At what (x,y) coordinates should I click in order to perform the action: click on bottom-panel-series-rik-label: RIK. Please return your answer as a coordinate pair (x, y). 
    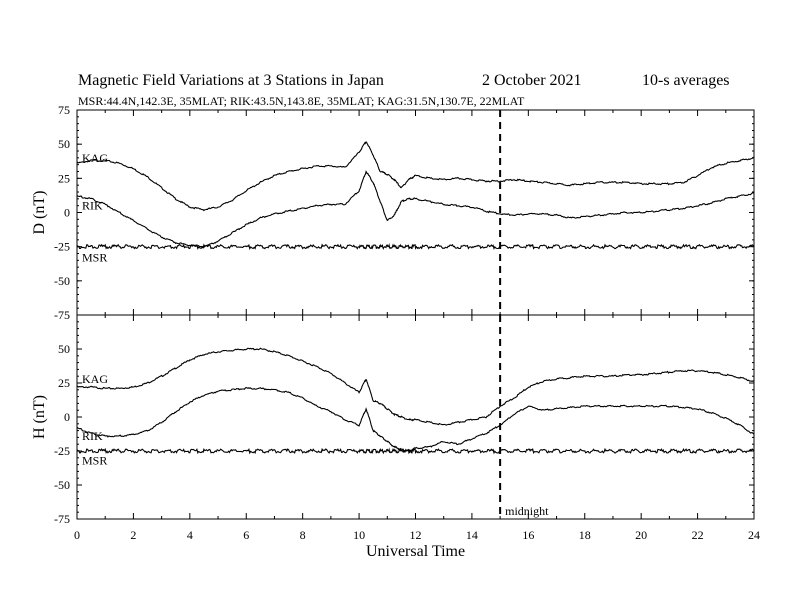
    Looking at the image, I should click on (92, 436).